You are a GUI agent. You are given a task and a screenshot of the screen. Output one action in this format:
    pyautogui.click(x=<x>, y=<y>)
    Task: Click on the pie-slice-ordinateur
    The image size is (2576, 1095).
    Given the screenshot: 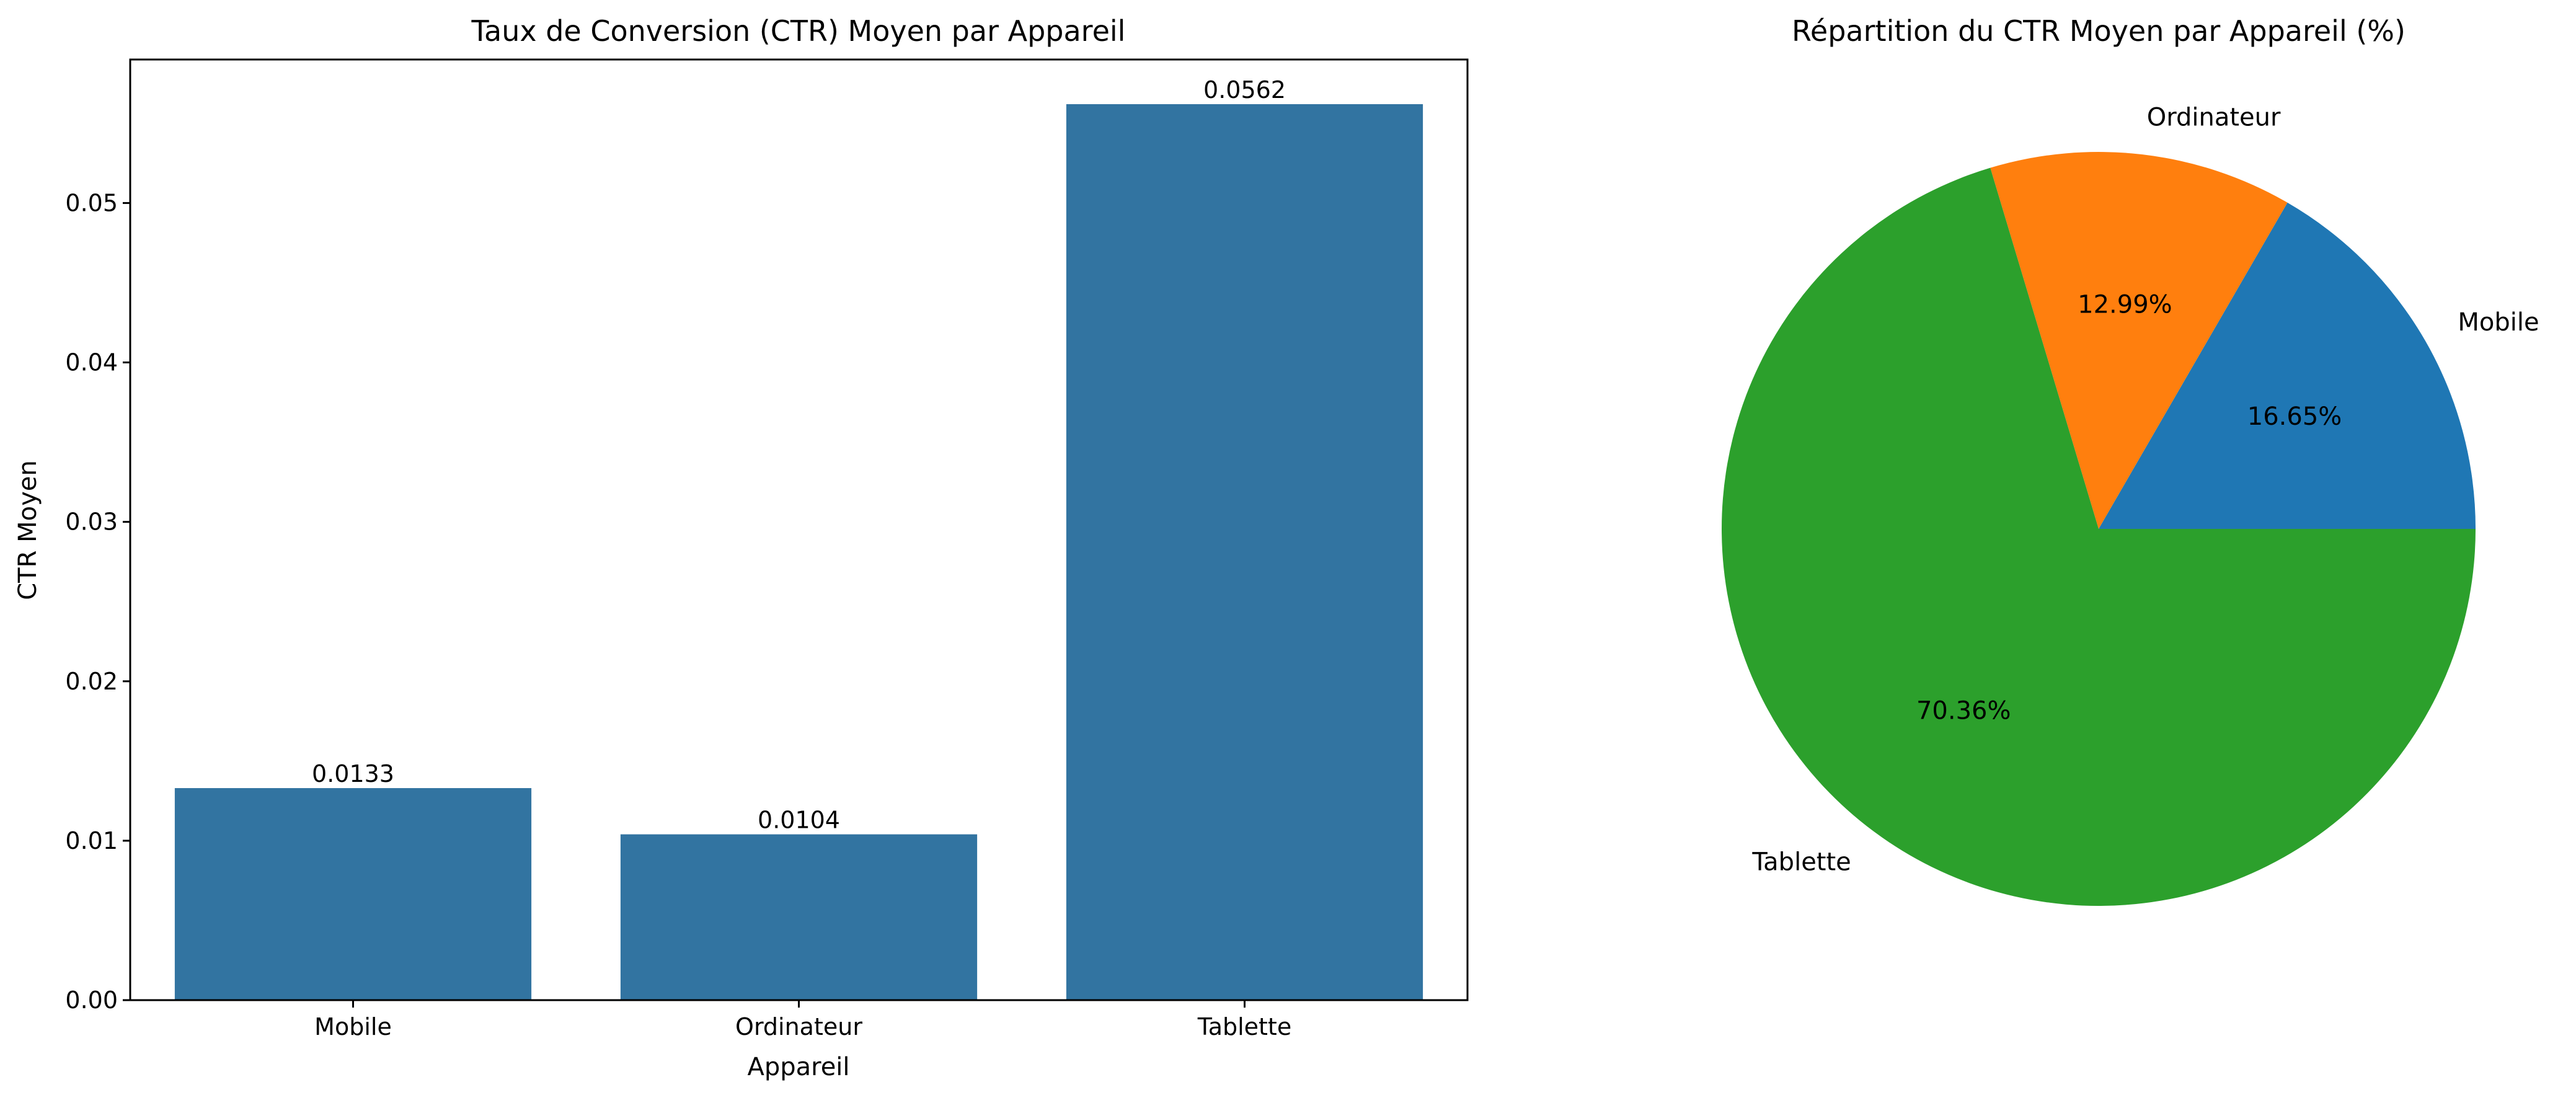 What is the action you would take?
    pyautogui.click(x=2139, y=341)
    